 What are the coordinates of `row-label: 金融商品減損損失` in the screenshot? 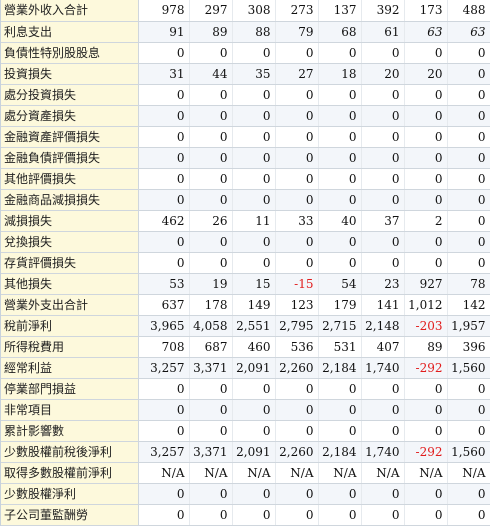 It's located at (70, 200).